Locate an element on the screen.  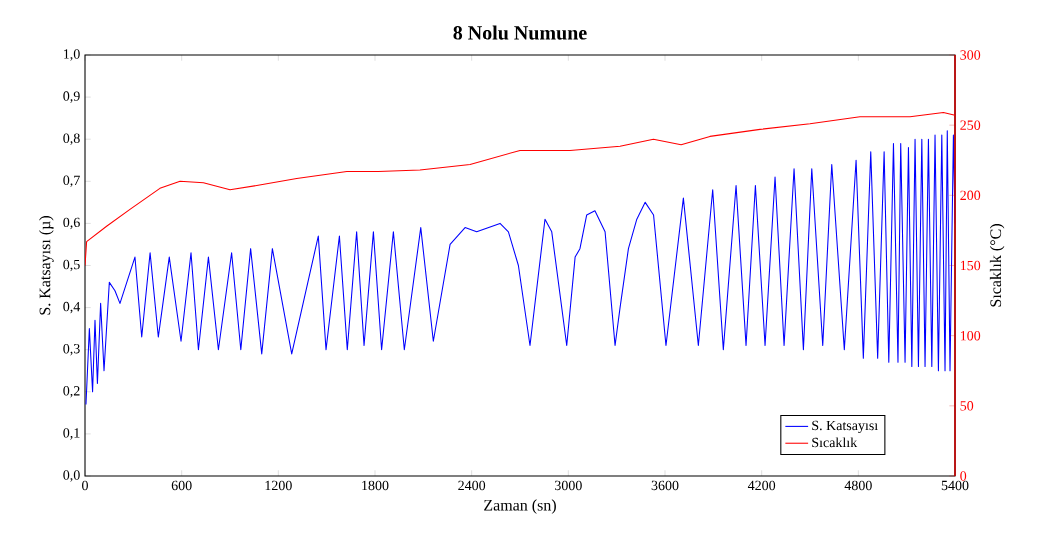
y-tick-label: 0,1 is located at coordinates (71, 434).